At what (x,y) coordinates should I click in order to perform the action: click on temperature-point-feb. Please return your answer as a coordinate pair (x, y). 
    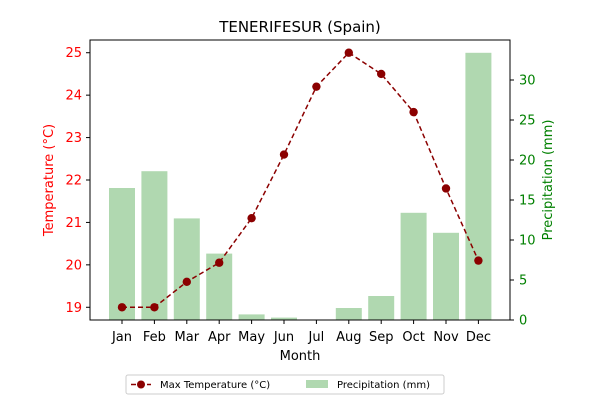
    Looking at the image, I should click on (154, 307).